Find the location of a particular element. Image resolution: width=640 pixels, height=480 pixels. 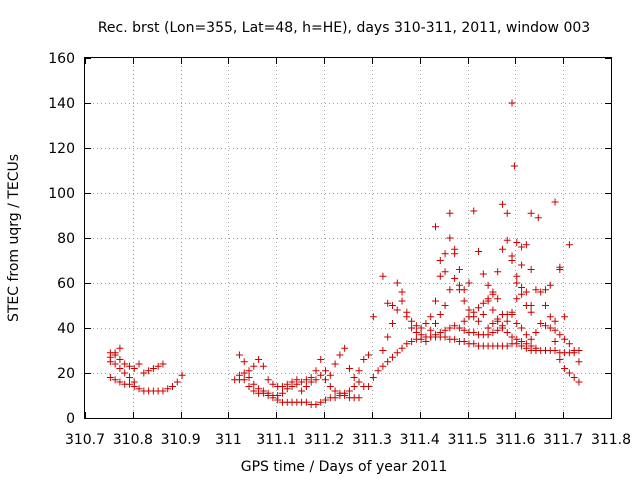

x-tick-label: 310.7 is located at coordinates (85, 440).